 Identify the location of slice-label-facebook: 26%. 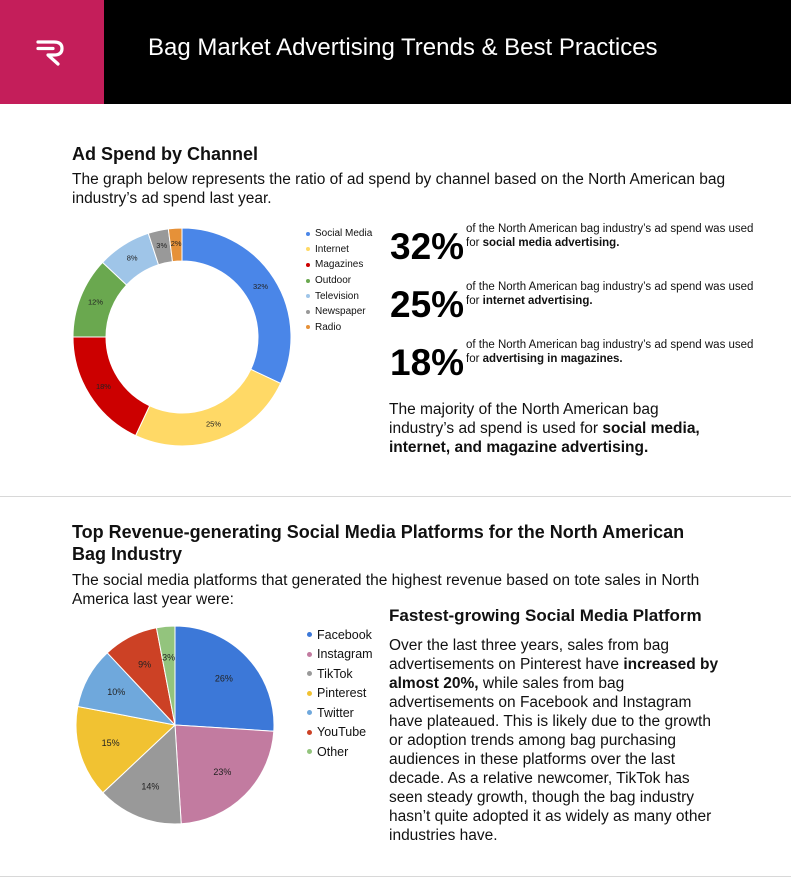
(224, 679).